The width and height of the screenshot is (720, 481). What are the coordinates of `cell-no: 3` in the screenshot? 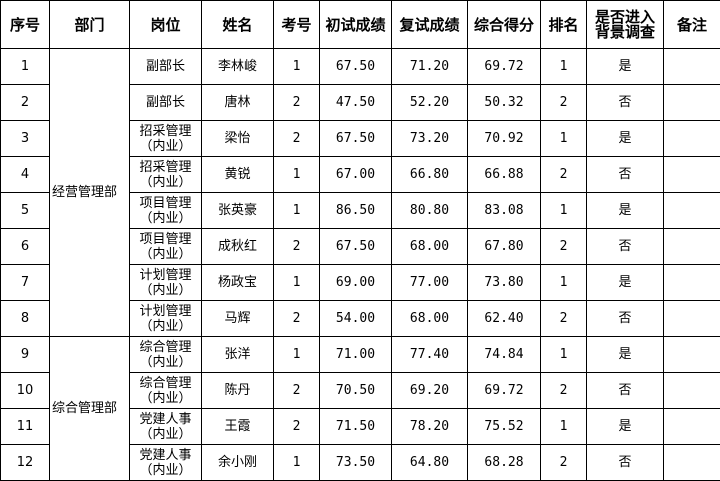 It's located at (25, 138).